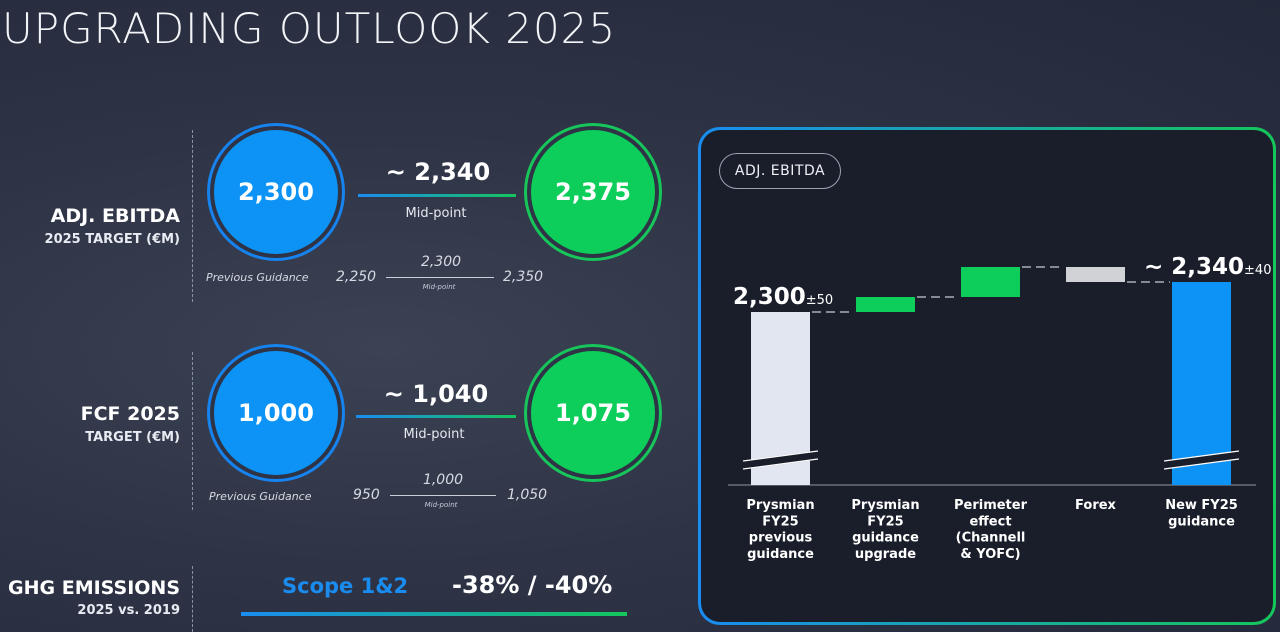  Describe the element at coordinates (1201, 505) in the screenshot. I see `category-label-5-line-1: New FY25` at that location.